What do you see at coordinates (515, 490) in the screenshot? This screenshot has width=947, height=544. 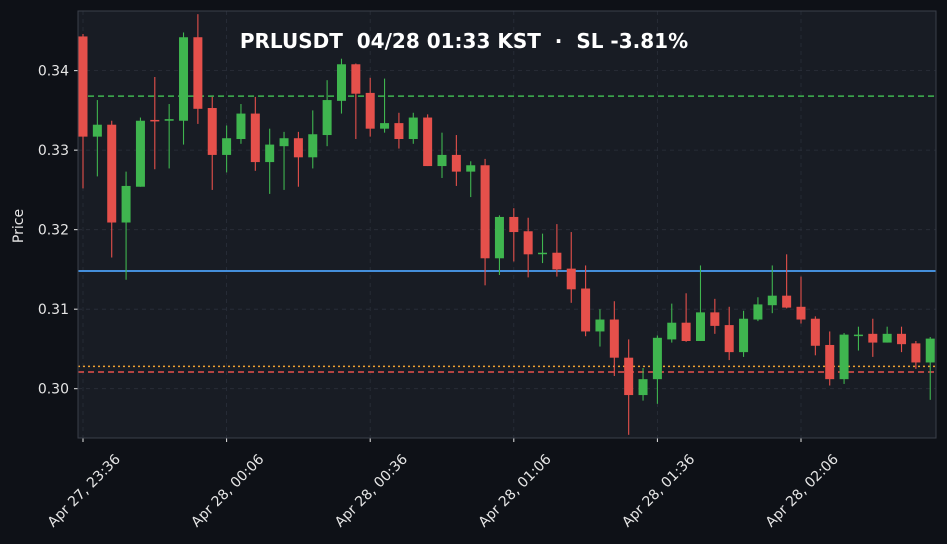 I see `x-tick-label: Apr 28, 01:06` at bounding box center [515, 490].